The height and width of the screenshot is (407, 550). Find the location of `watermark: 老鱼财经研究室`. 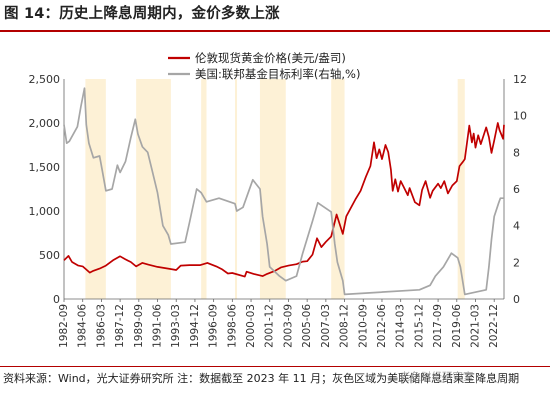

watermark: 老鱼财经研究室 is located at coordinates (437, 377).